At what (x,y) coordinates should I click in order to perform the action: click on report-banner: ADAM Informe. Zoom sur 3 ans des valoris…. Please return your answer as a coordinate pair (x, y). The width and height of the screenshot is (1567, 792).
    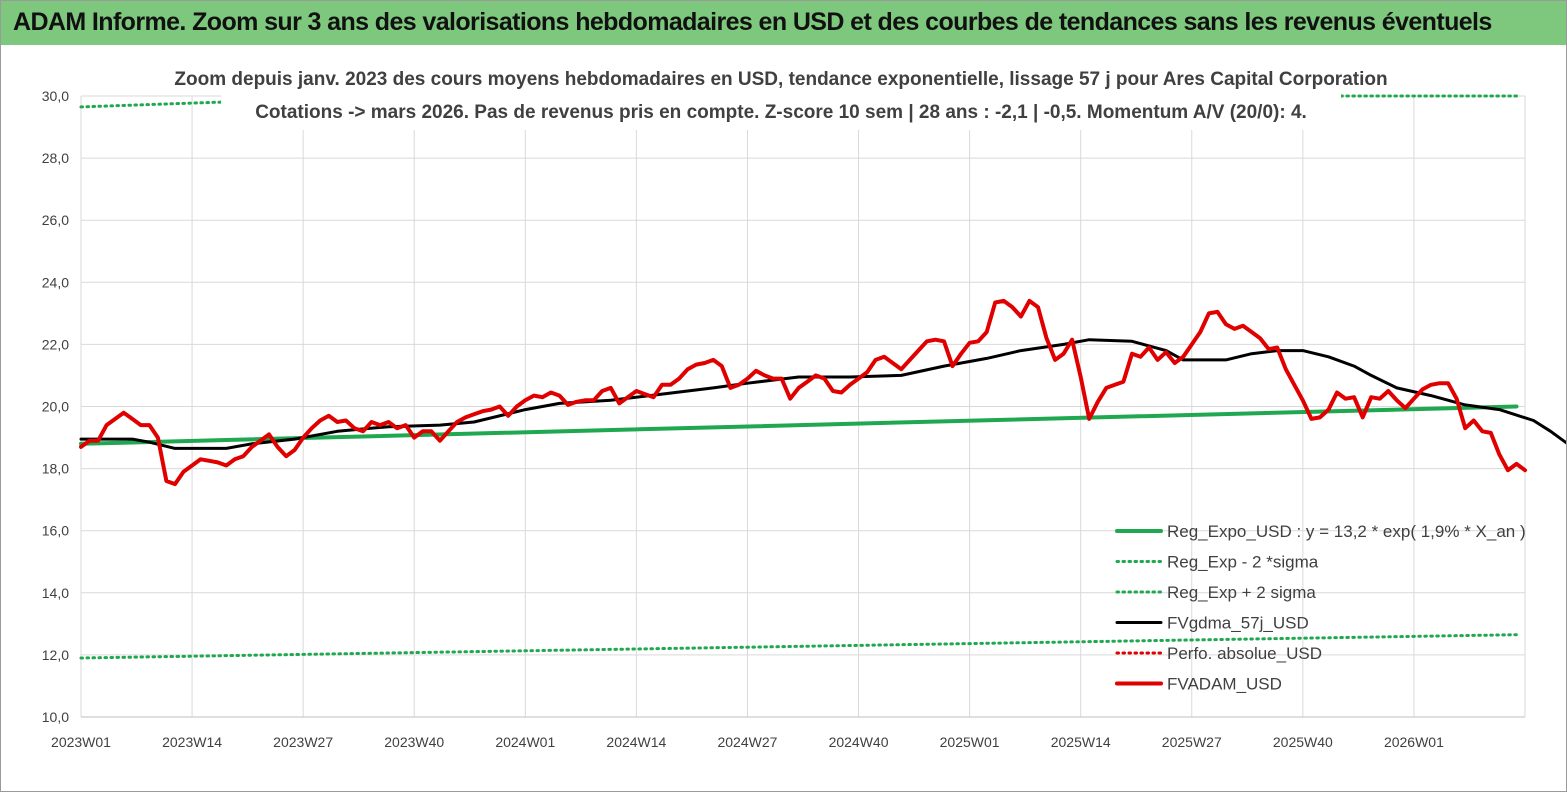
    Looking at the image, I should click on (783, 23).